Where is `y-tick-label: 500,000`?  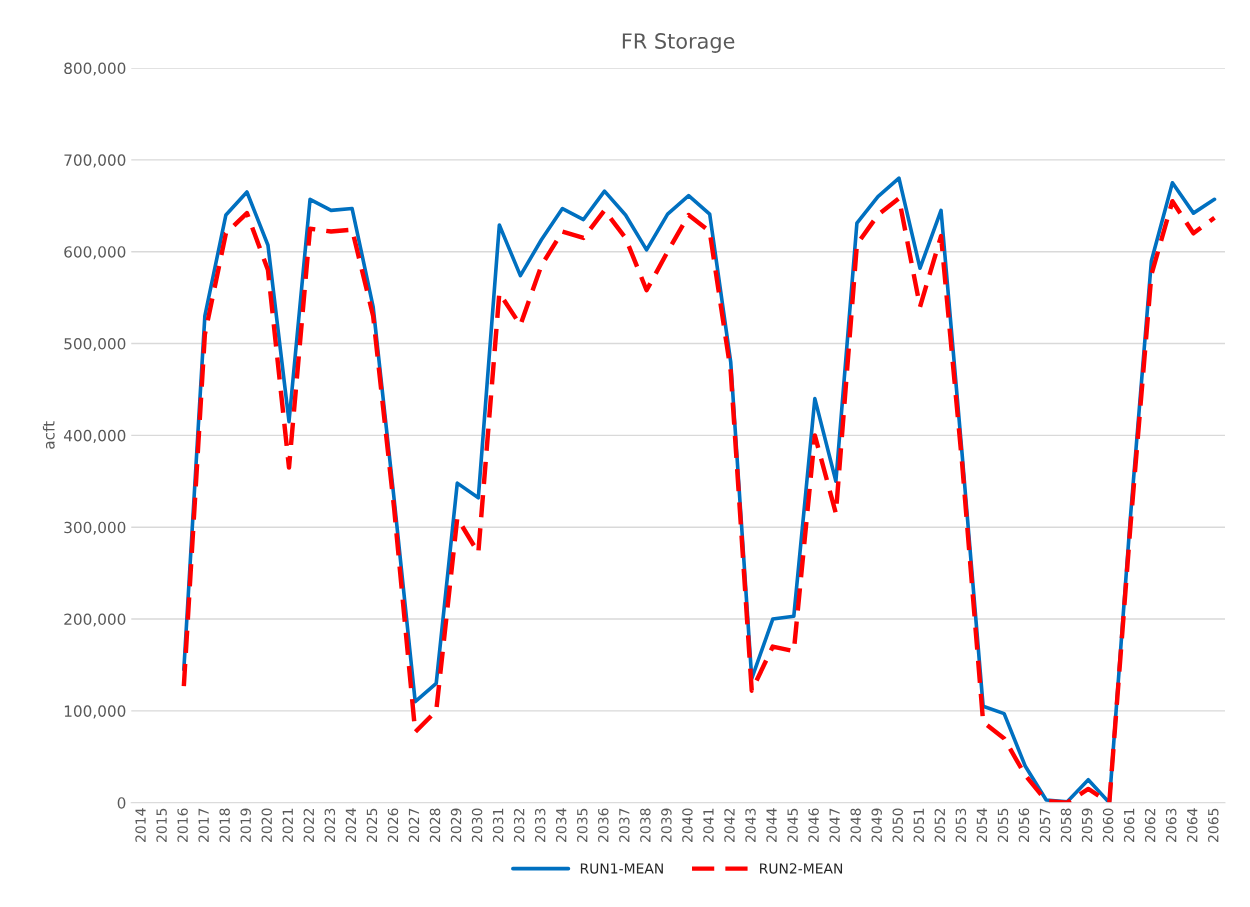
y-tick-label: 500,000 is located at coordinates (95, 344).